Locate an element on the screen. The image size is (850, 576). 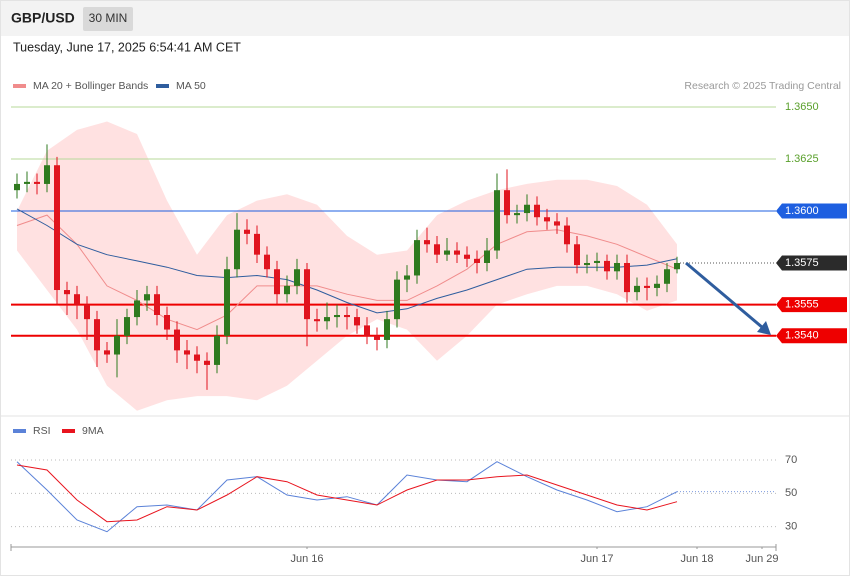
x-tick-label: Jun 16 is located at coordinates (306, 559).